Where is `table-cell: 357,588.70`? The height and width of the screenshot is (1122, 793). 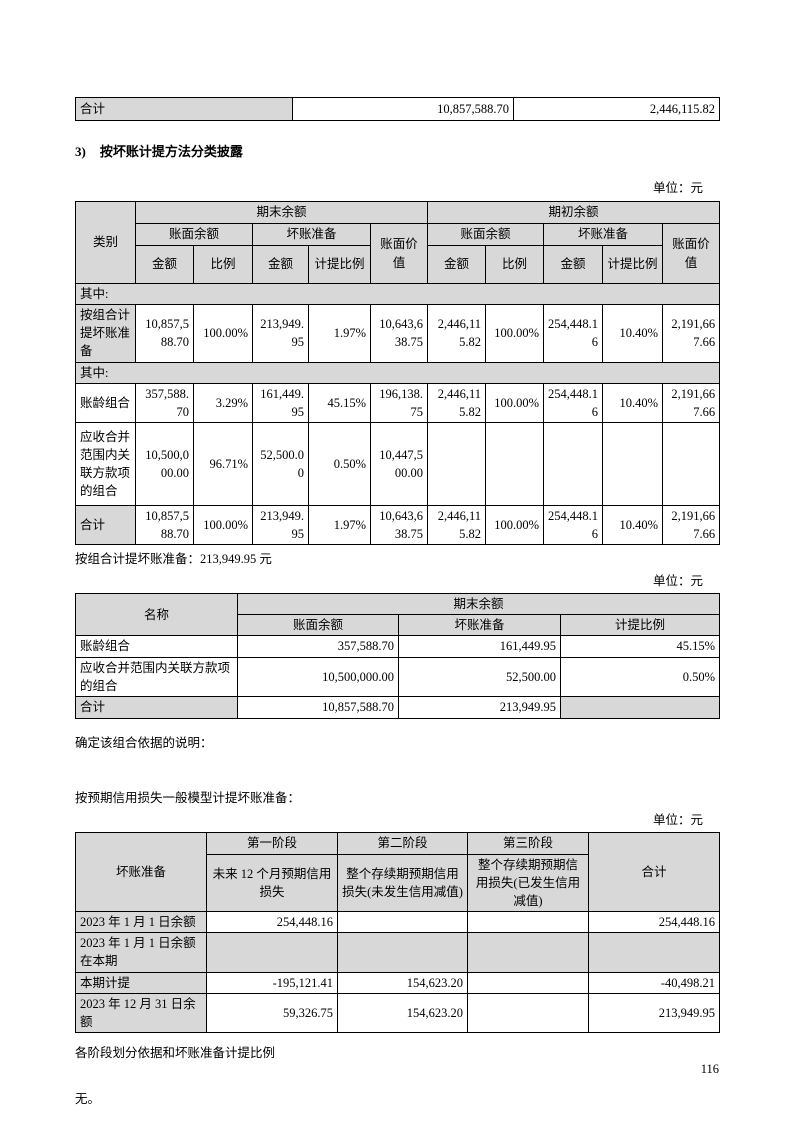 table-cell: 357,588.70 is located at coordinates (318, 646).